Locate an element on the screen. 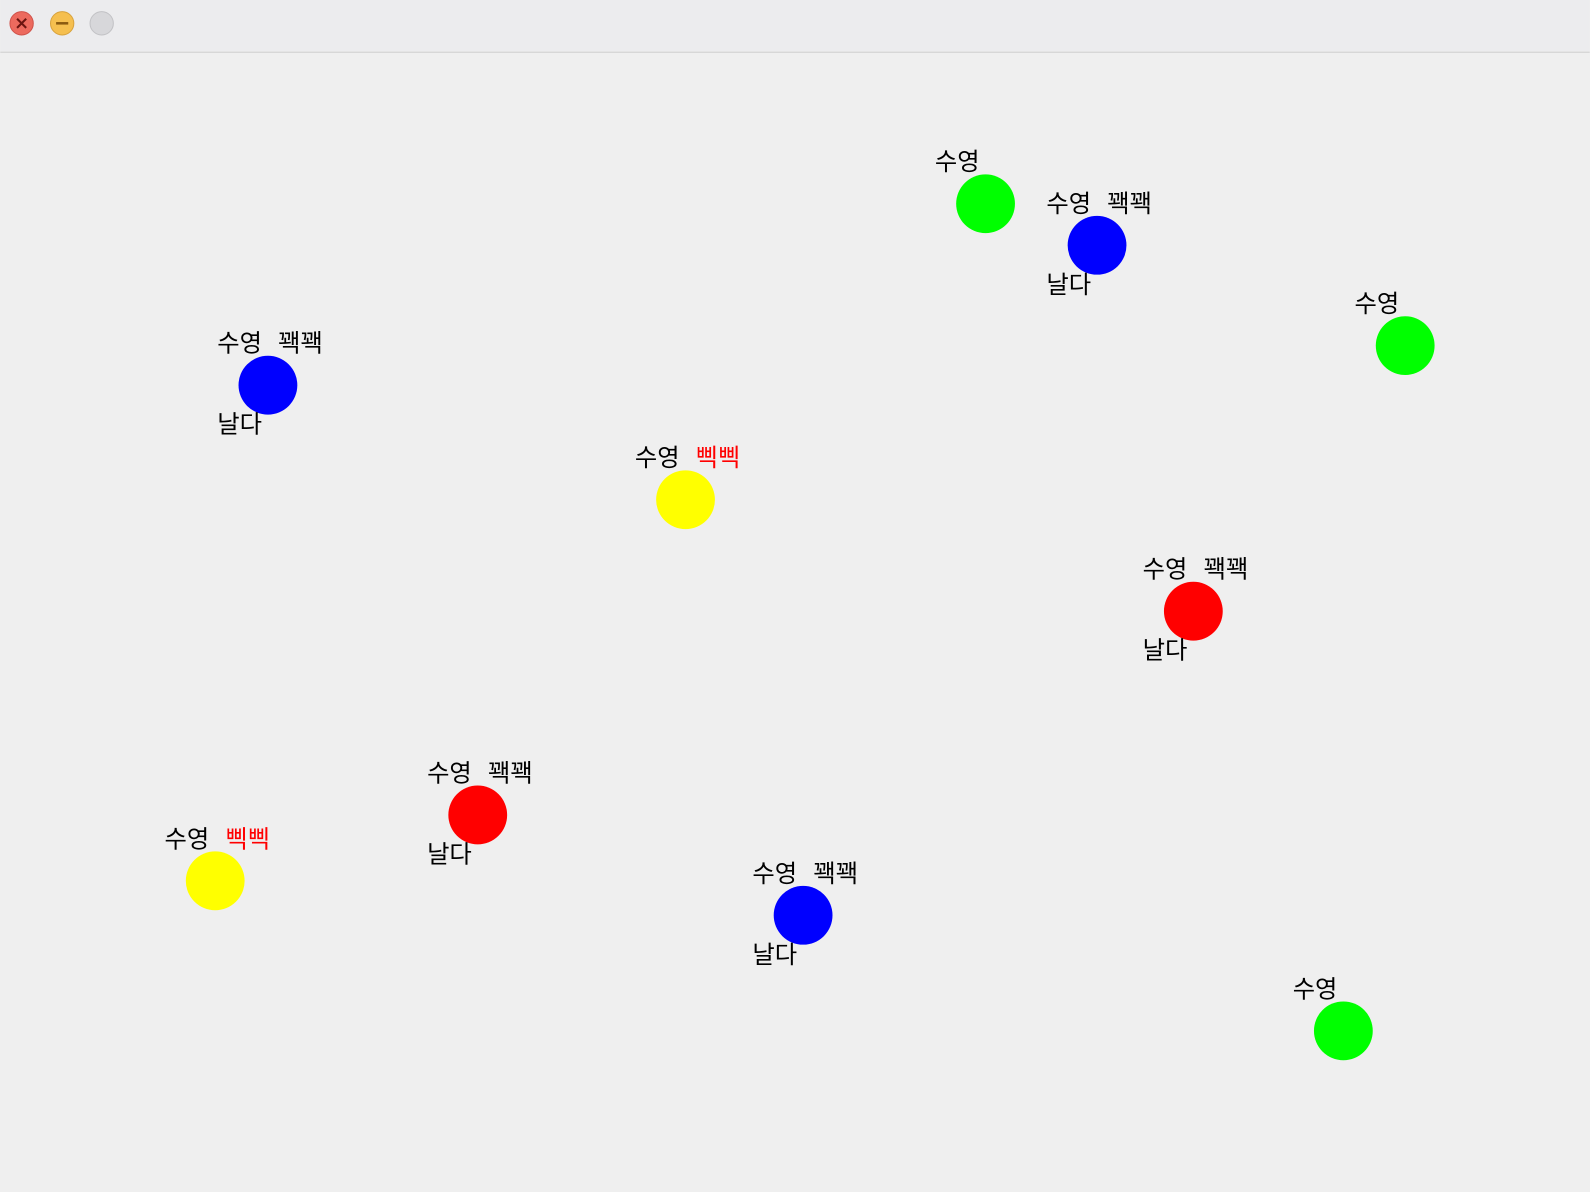 This screenshot has height=1192, width=1590. zoom-button is located at coordinates (101, 23).